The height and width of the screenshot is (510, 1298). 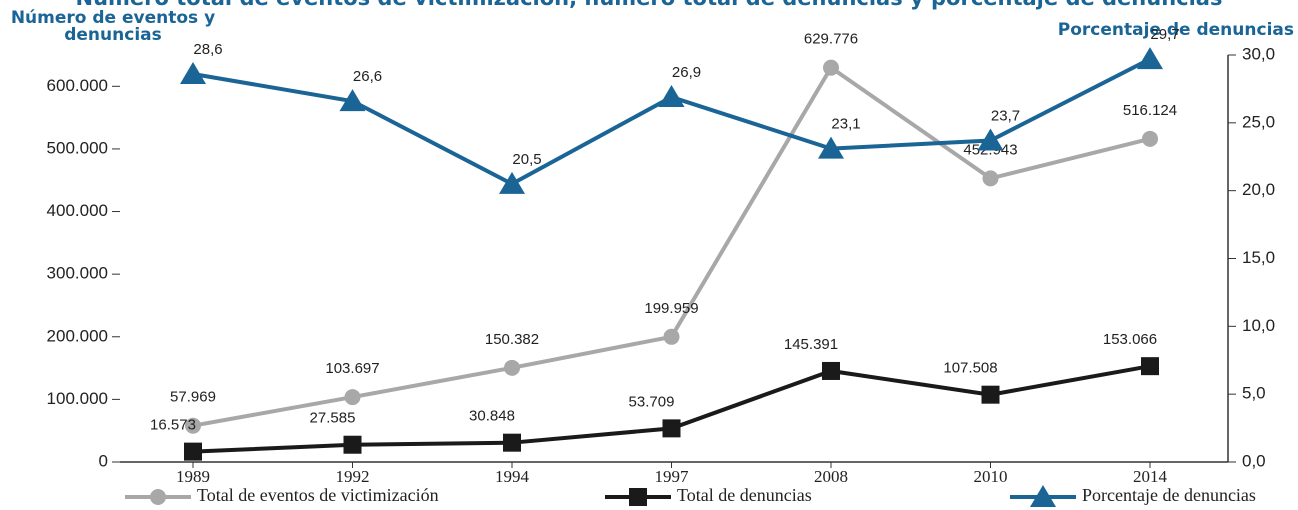 I want to click on data-label: 107.508, so click(x=970, y=368).